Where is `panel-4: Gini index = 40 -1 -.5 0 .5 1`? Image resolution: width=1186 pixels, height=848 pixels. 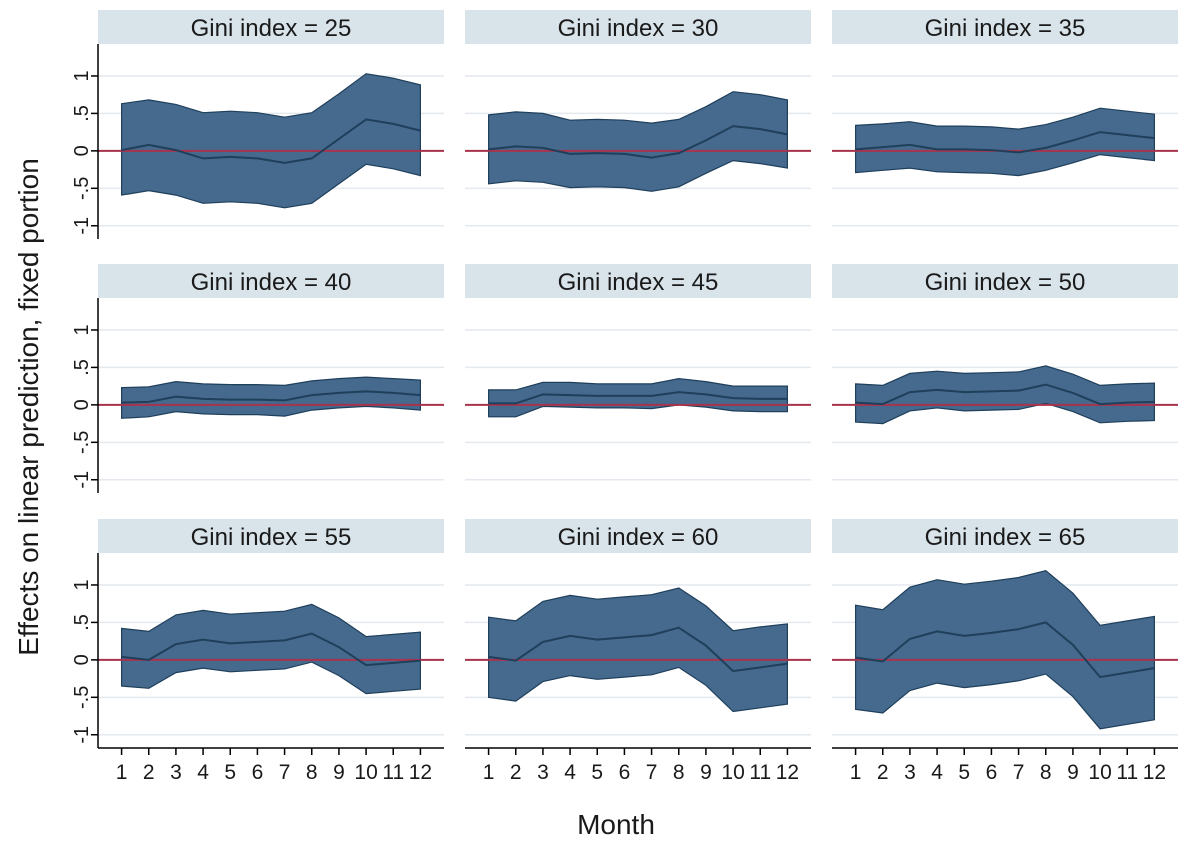 panel-4: Gini index = 40 -1 -.5 0 .5 1 is located at coordinates (257, 378).